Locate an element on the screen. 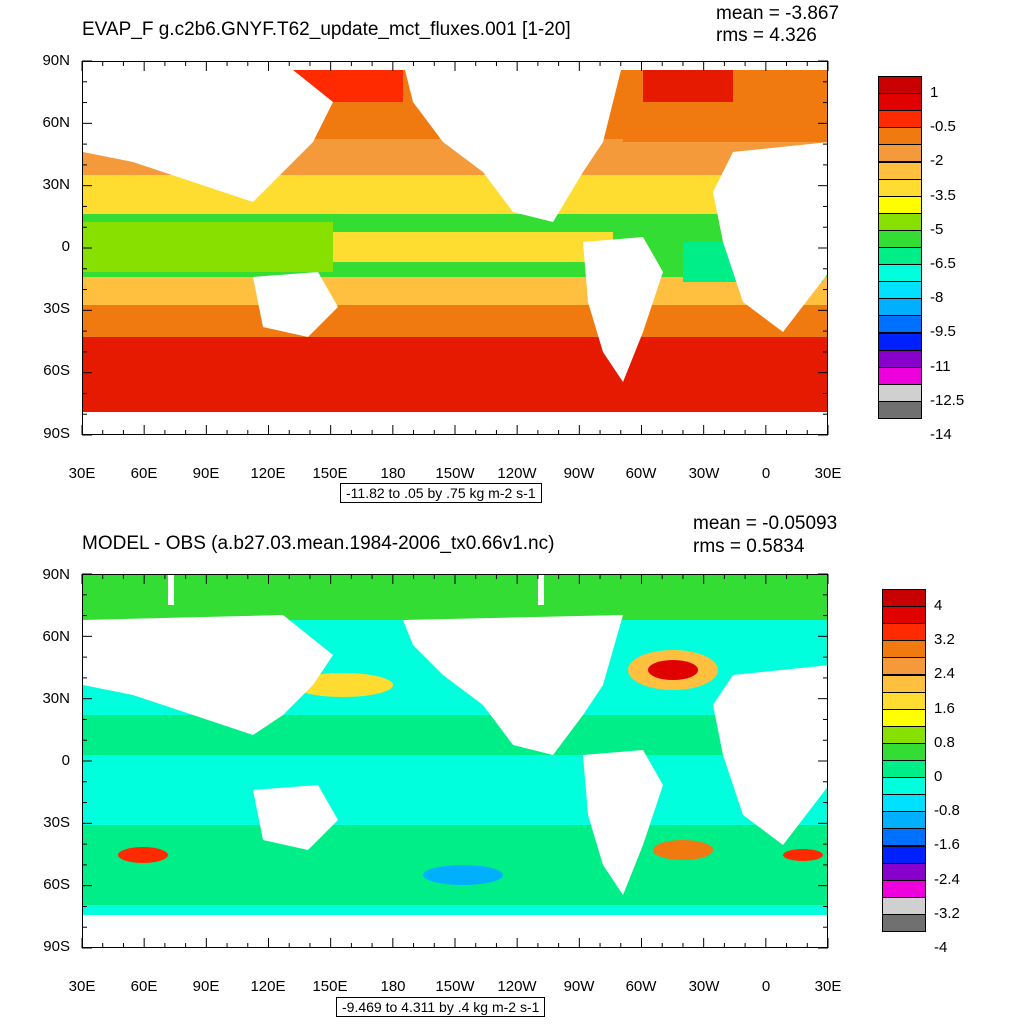 This screenshot has height=1024, width=1024. land-north-america is located at coordinates (513, 142).